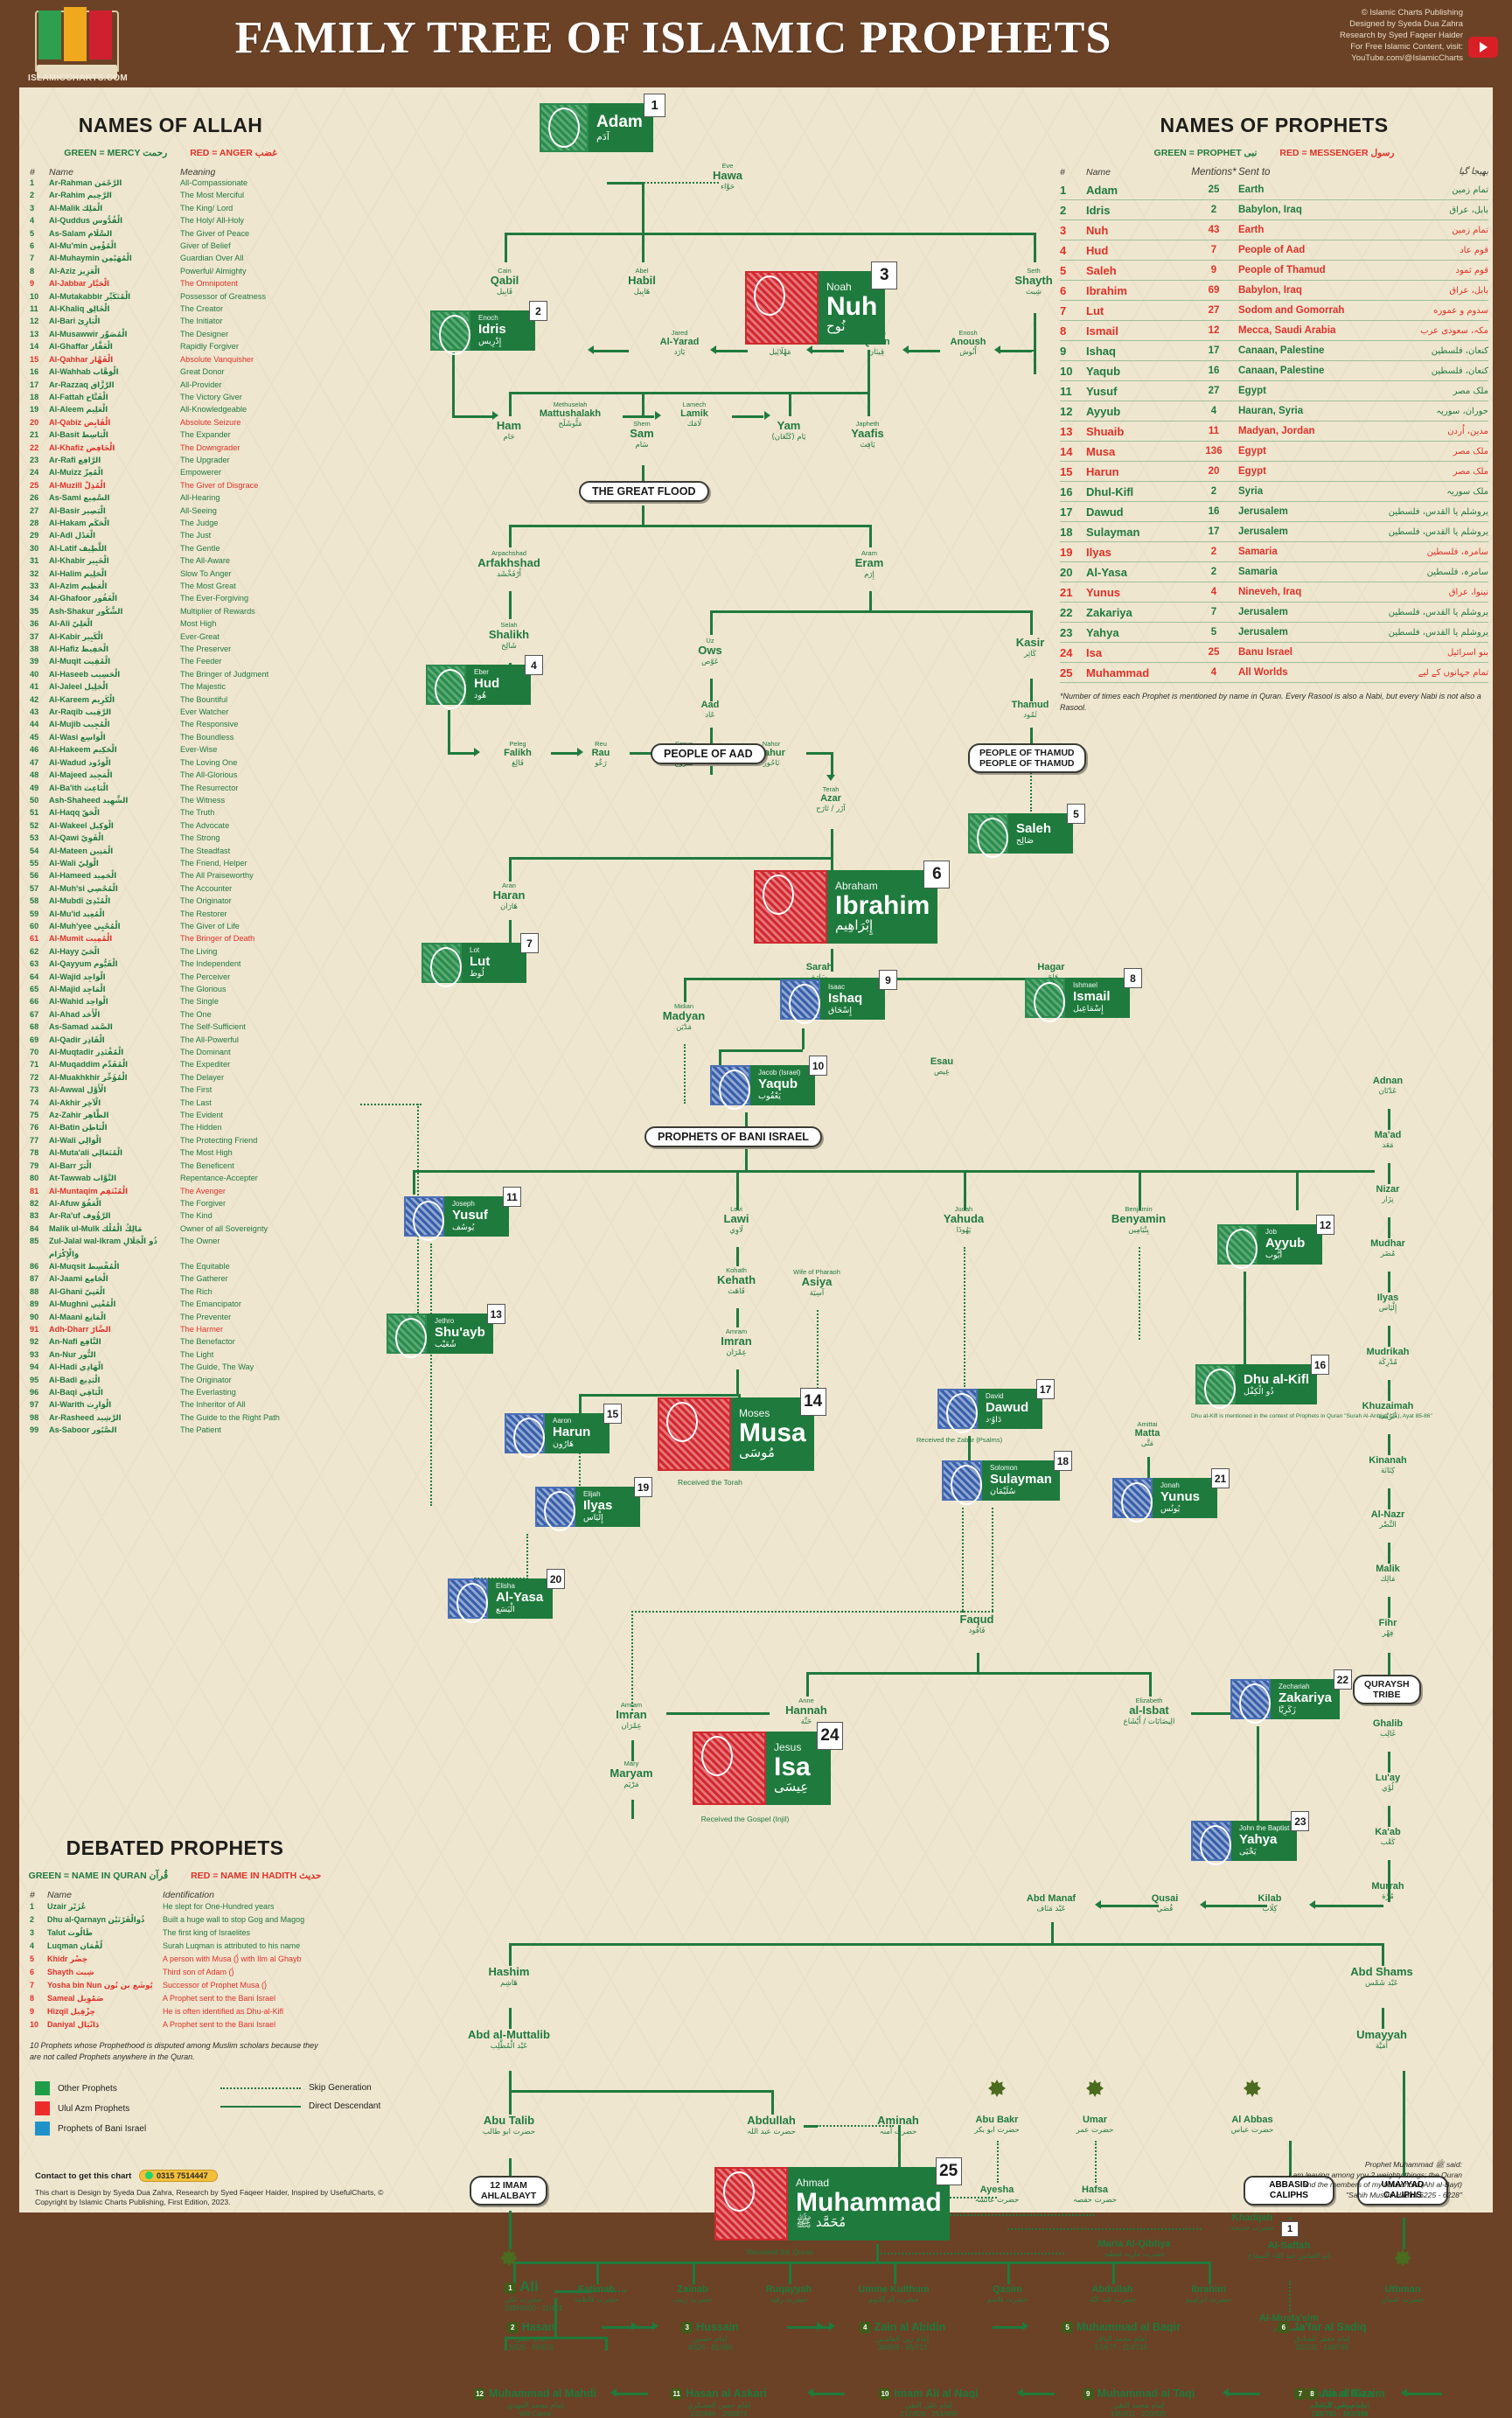  I want to click on gen-kinanah: Kinanah كِنَانَة, so click(1388, 1465).